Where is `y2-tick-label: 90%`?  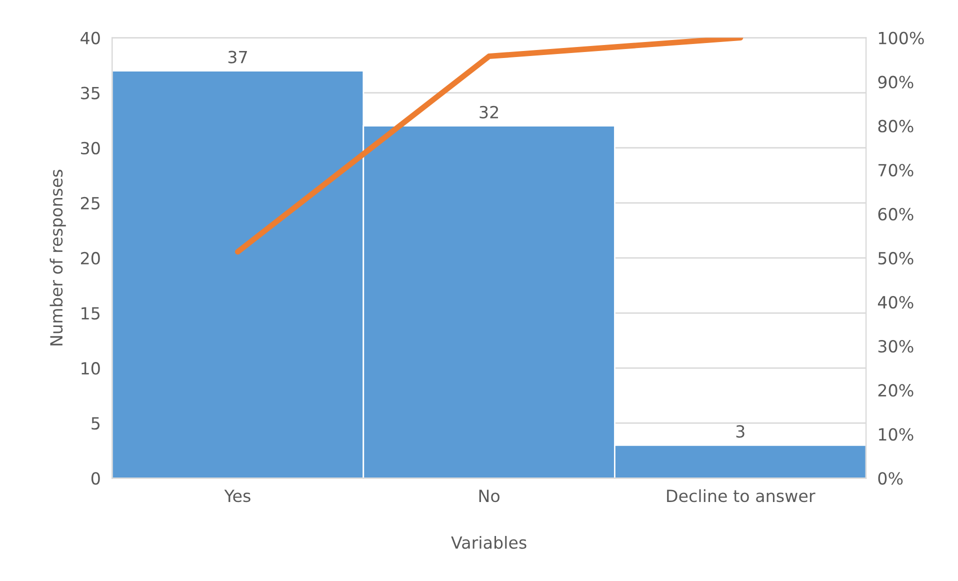 y2-tick-label: 90% is located at coordinates (896, 82).